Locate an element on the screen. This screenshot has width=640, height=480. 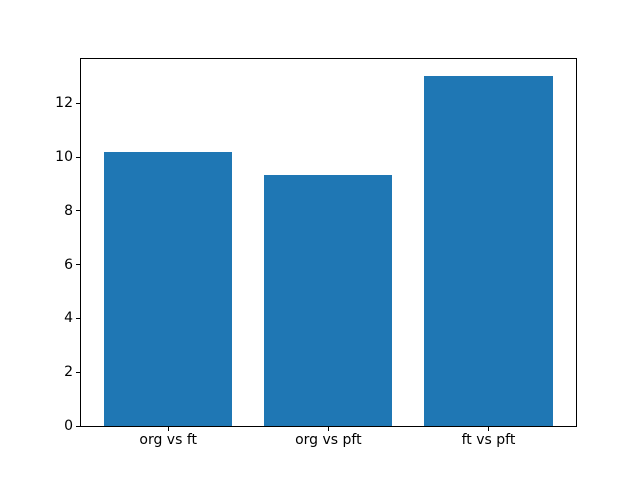
bar-org-vs-ft is located at coordinates (168, 288).